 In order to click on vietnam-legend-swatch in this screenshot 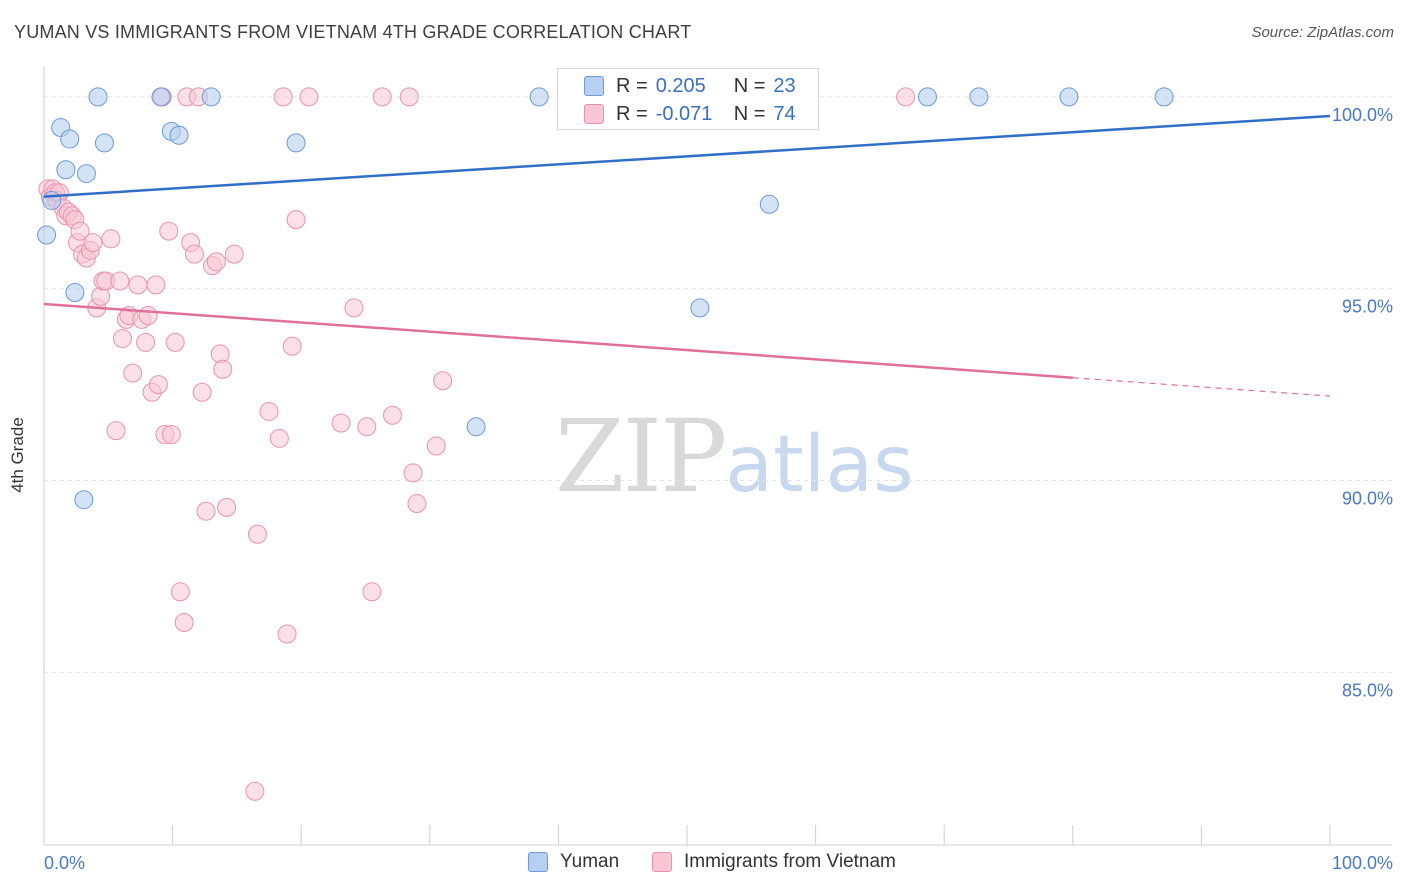, I will do `click(662, 862)`.